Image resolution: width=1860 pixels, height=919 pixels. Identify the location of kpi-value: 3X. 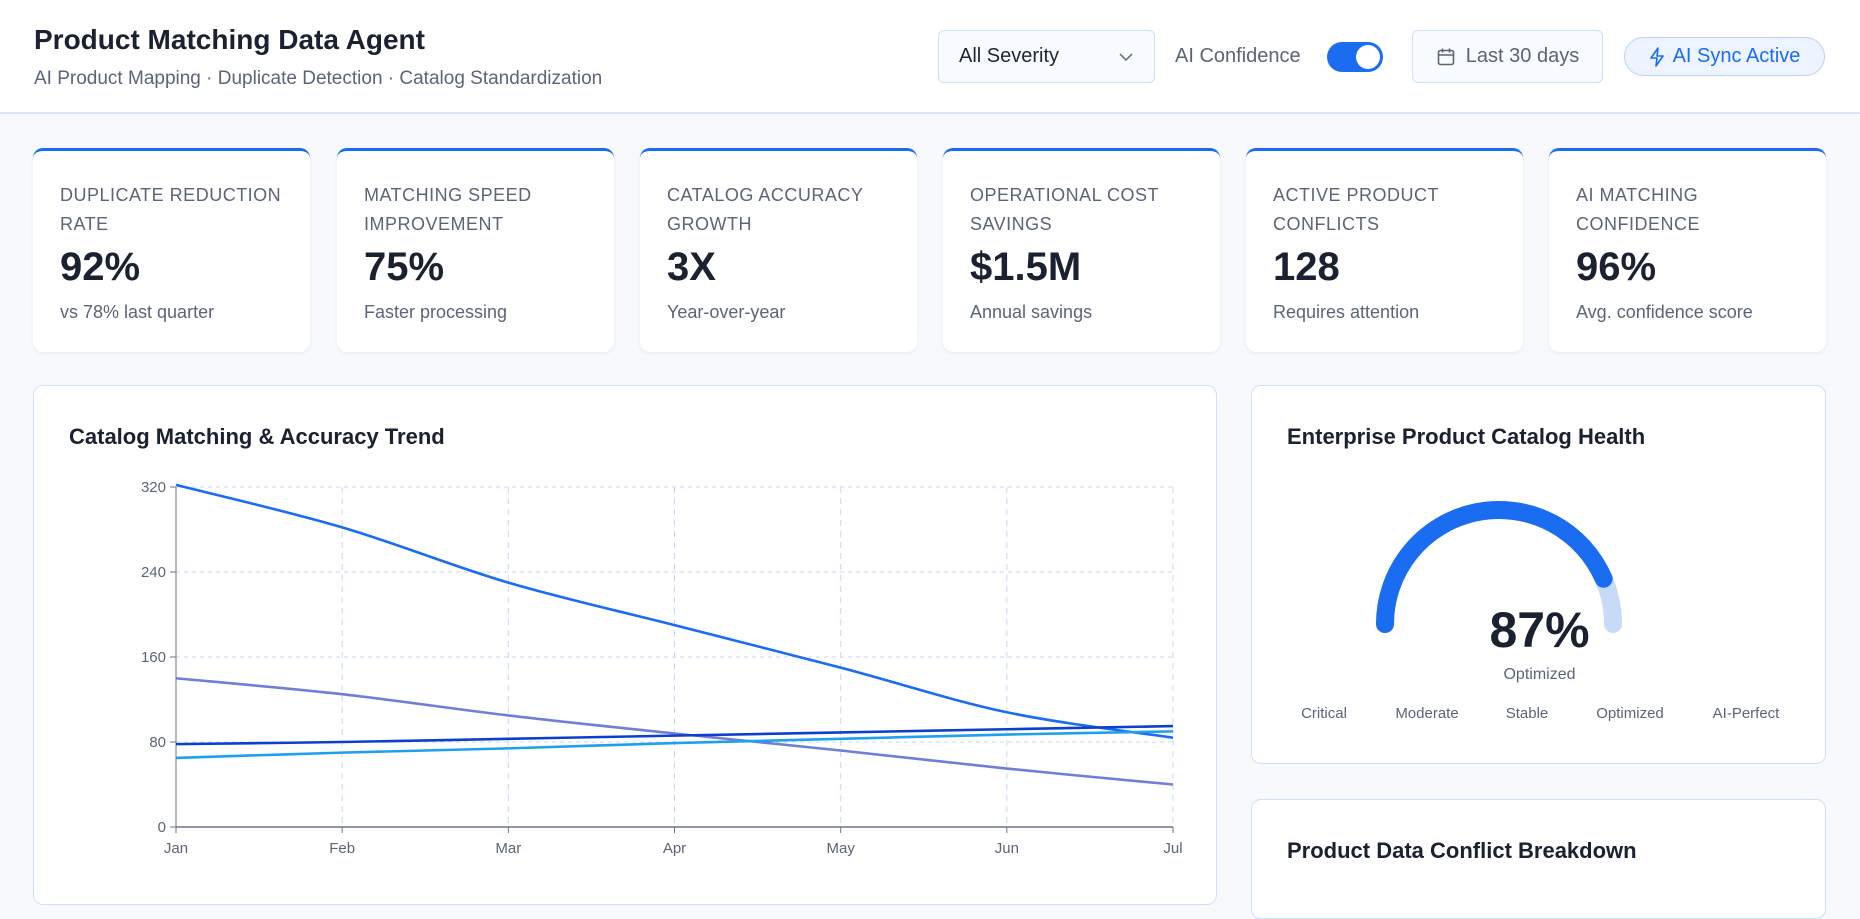
(691, 267).